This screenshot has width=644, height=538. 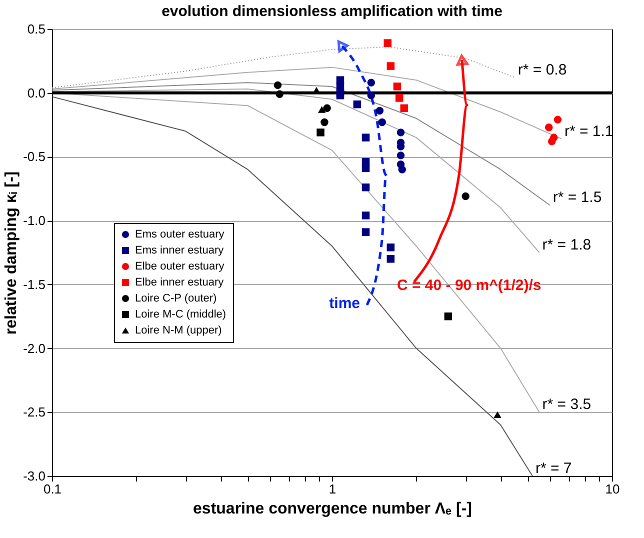 I want to click on annotation: time, so click(x=344, y=303).